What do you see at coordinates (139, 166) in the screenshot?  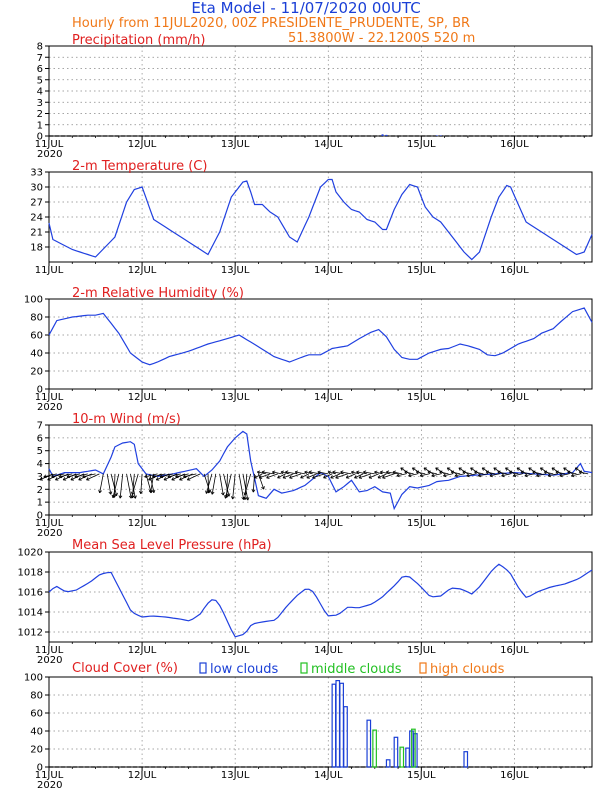 I see `panel-title: 2-m Temperature (C)` at bounding box center [139, 166].